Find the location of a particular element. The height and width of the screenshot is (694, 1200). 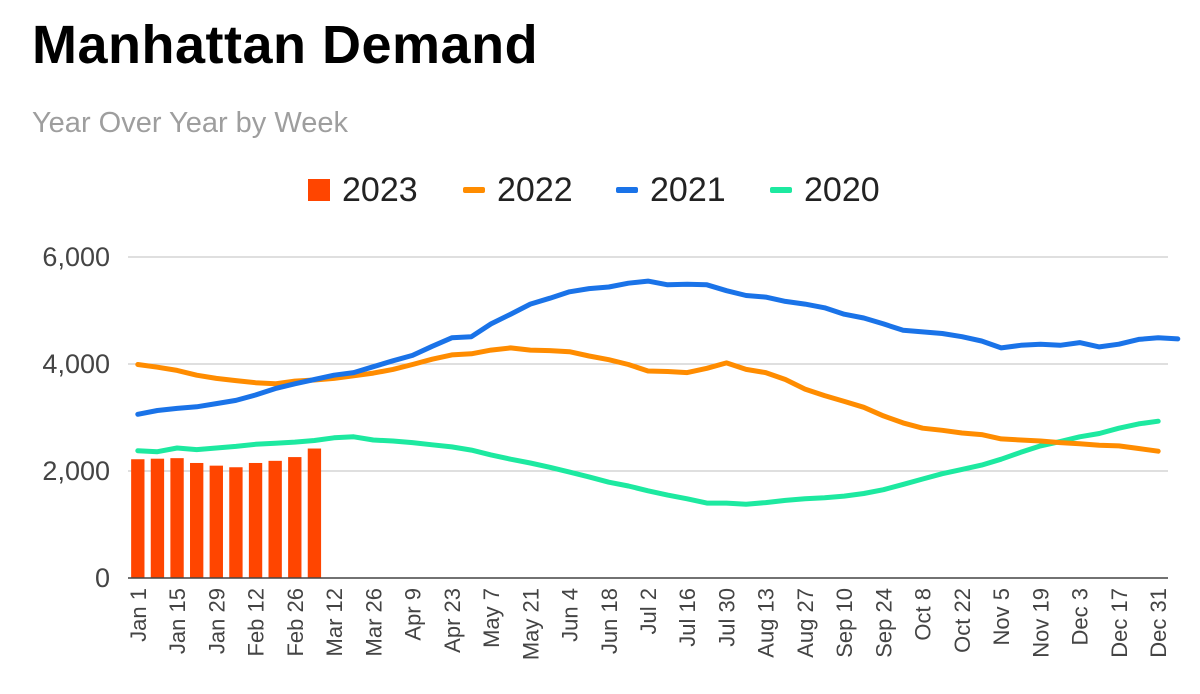

x-tick-label: Jul 2 is located at coordinates (648, 611).